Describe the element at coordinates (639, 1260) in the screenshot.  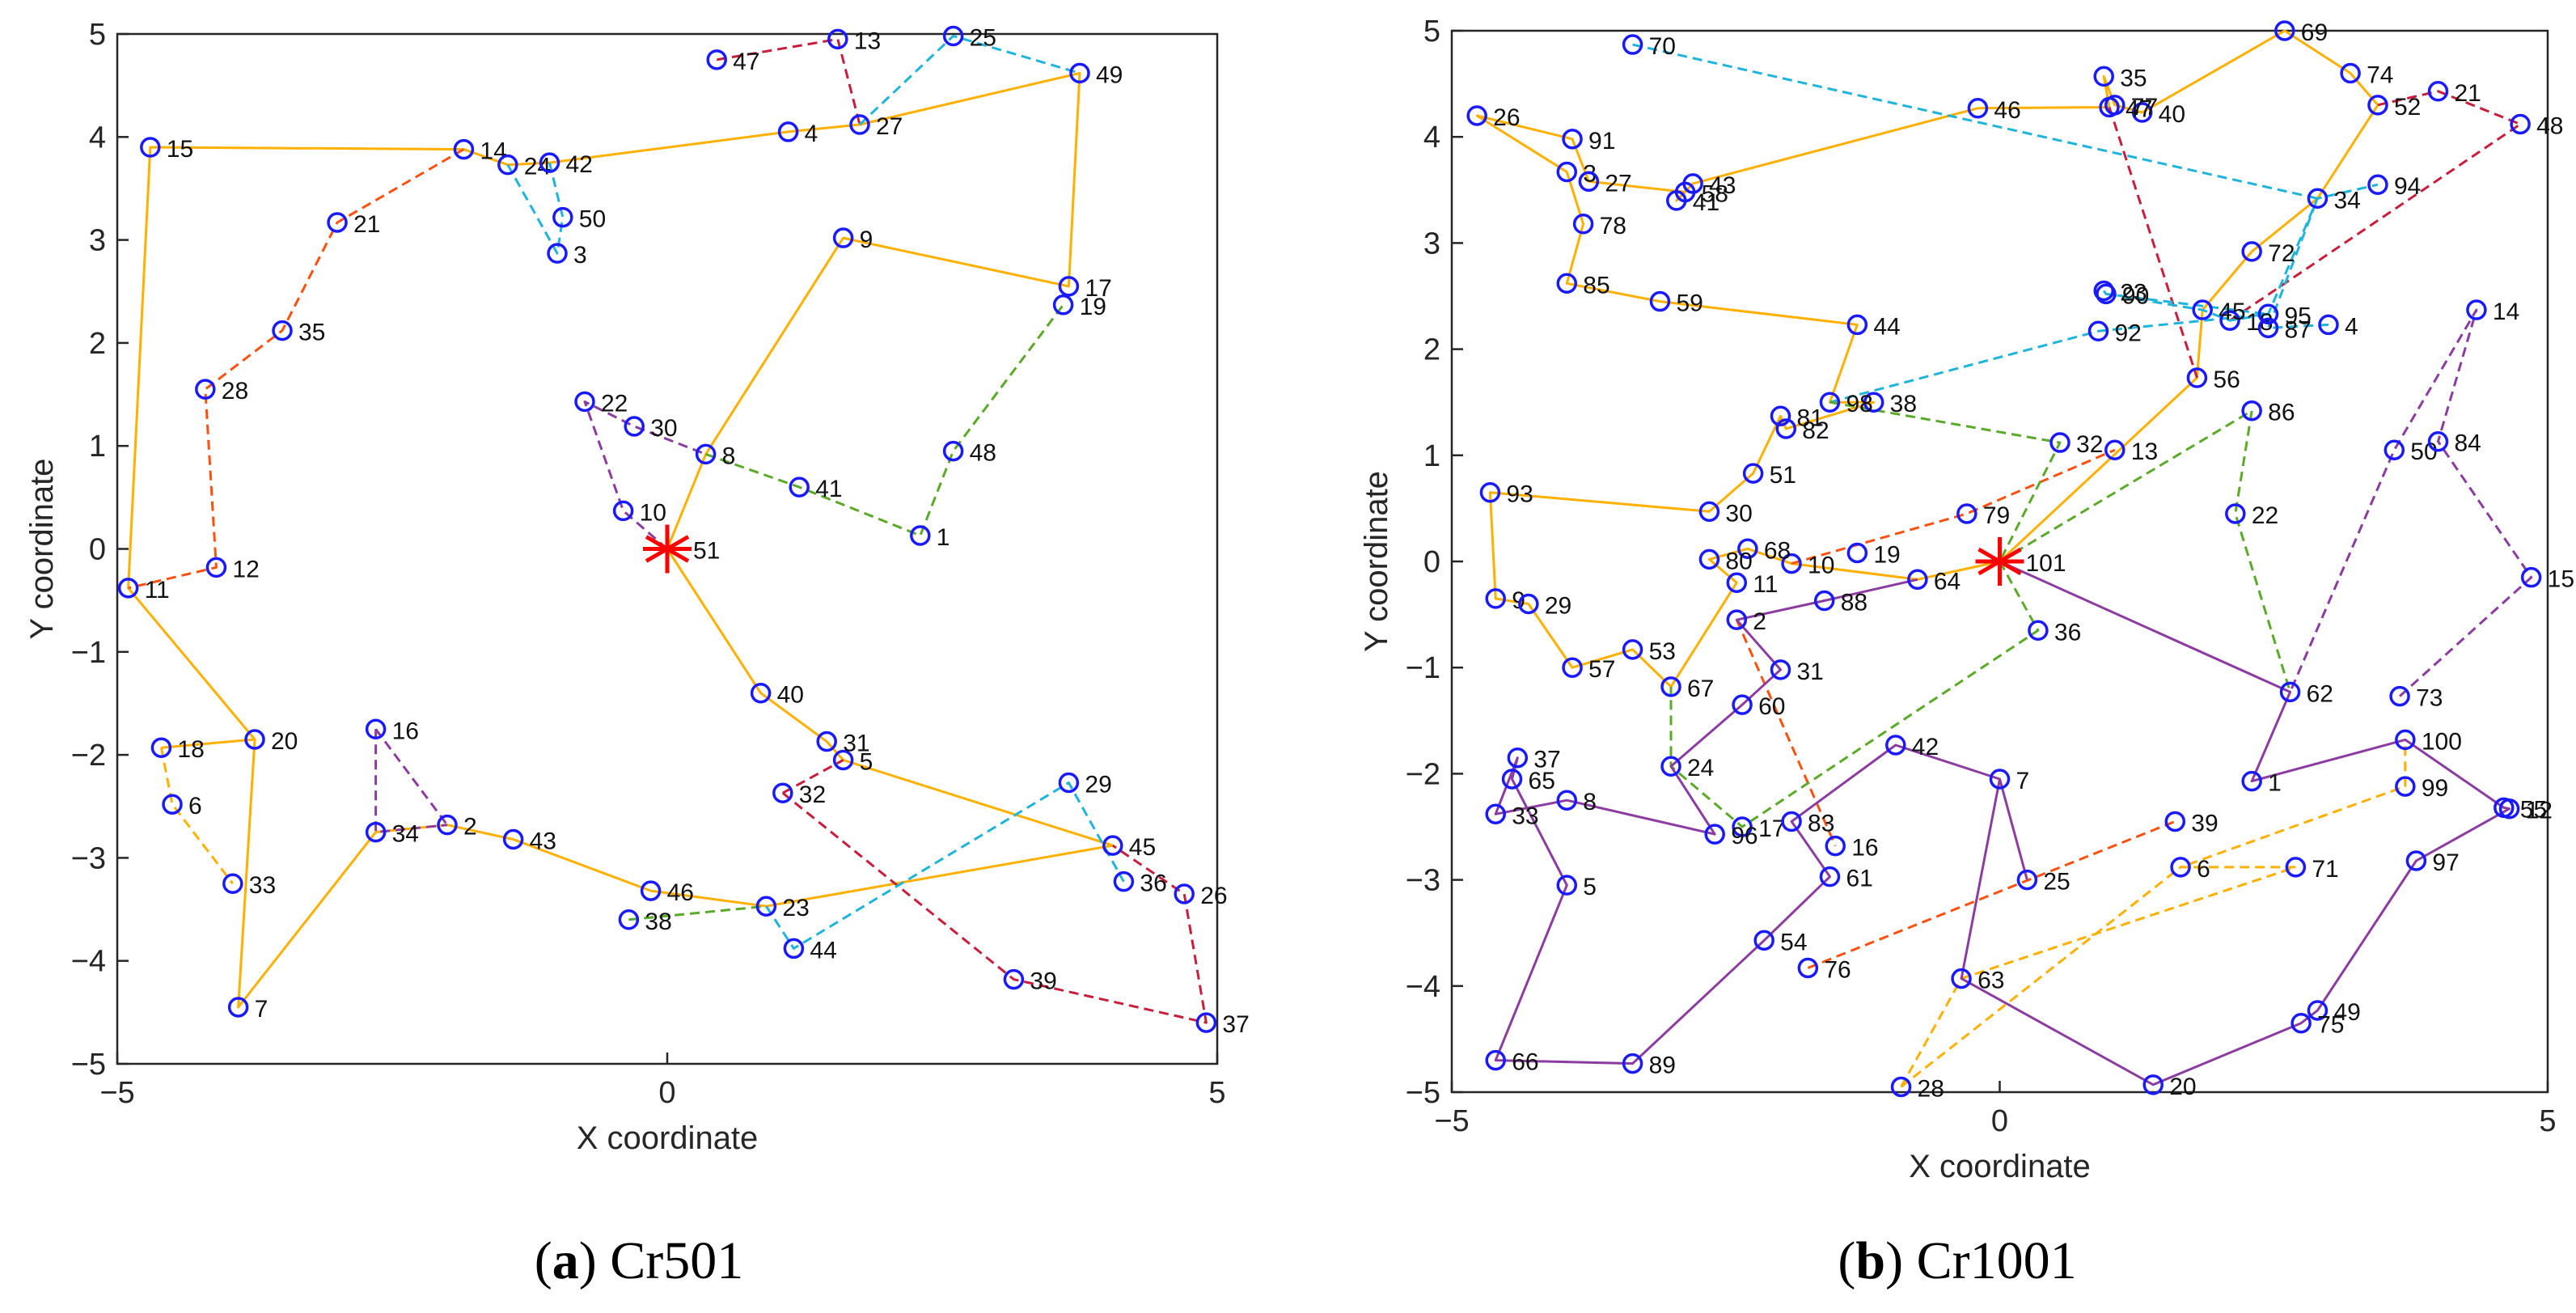
I see `caption-a: (a) Cr501` at that location.